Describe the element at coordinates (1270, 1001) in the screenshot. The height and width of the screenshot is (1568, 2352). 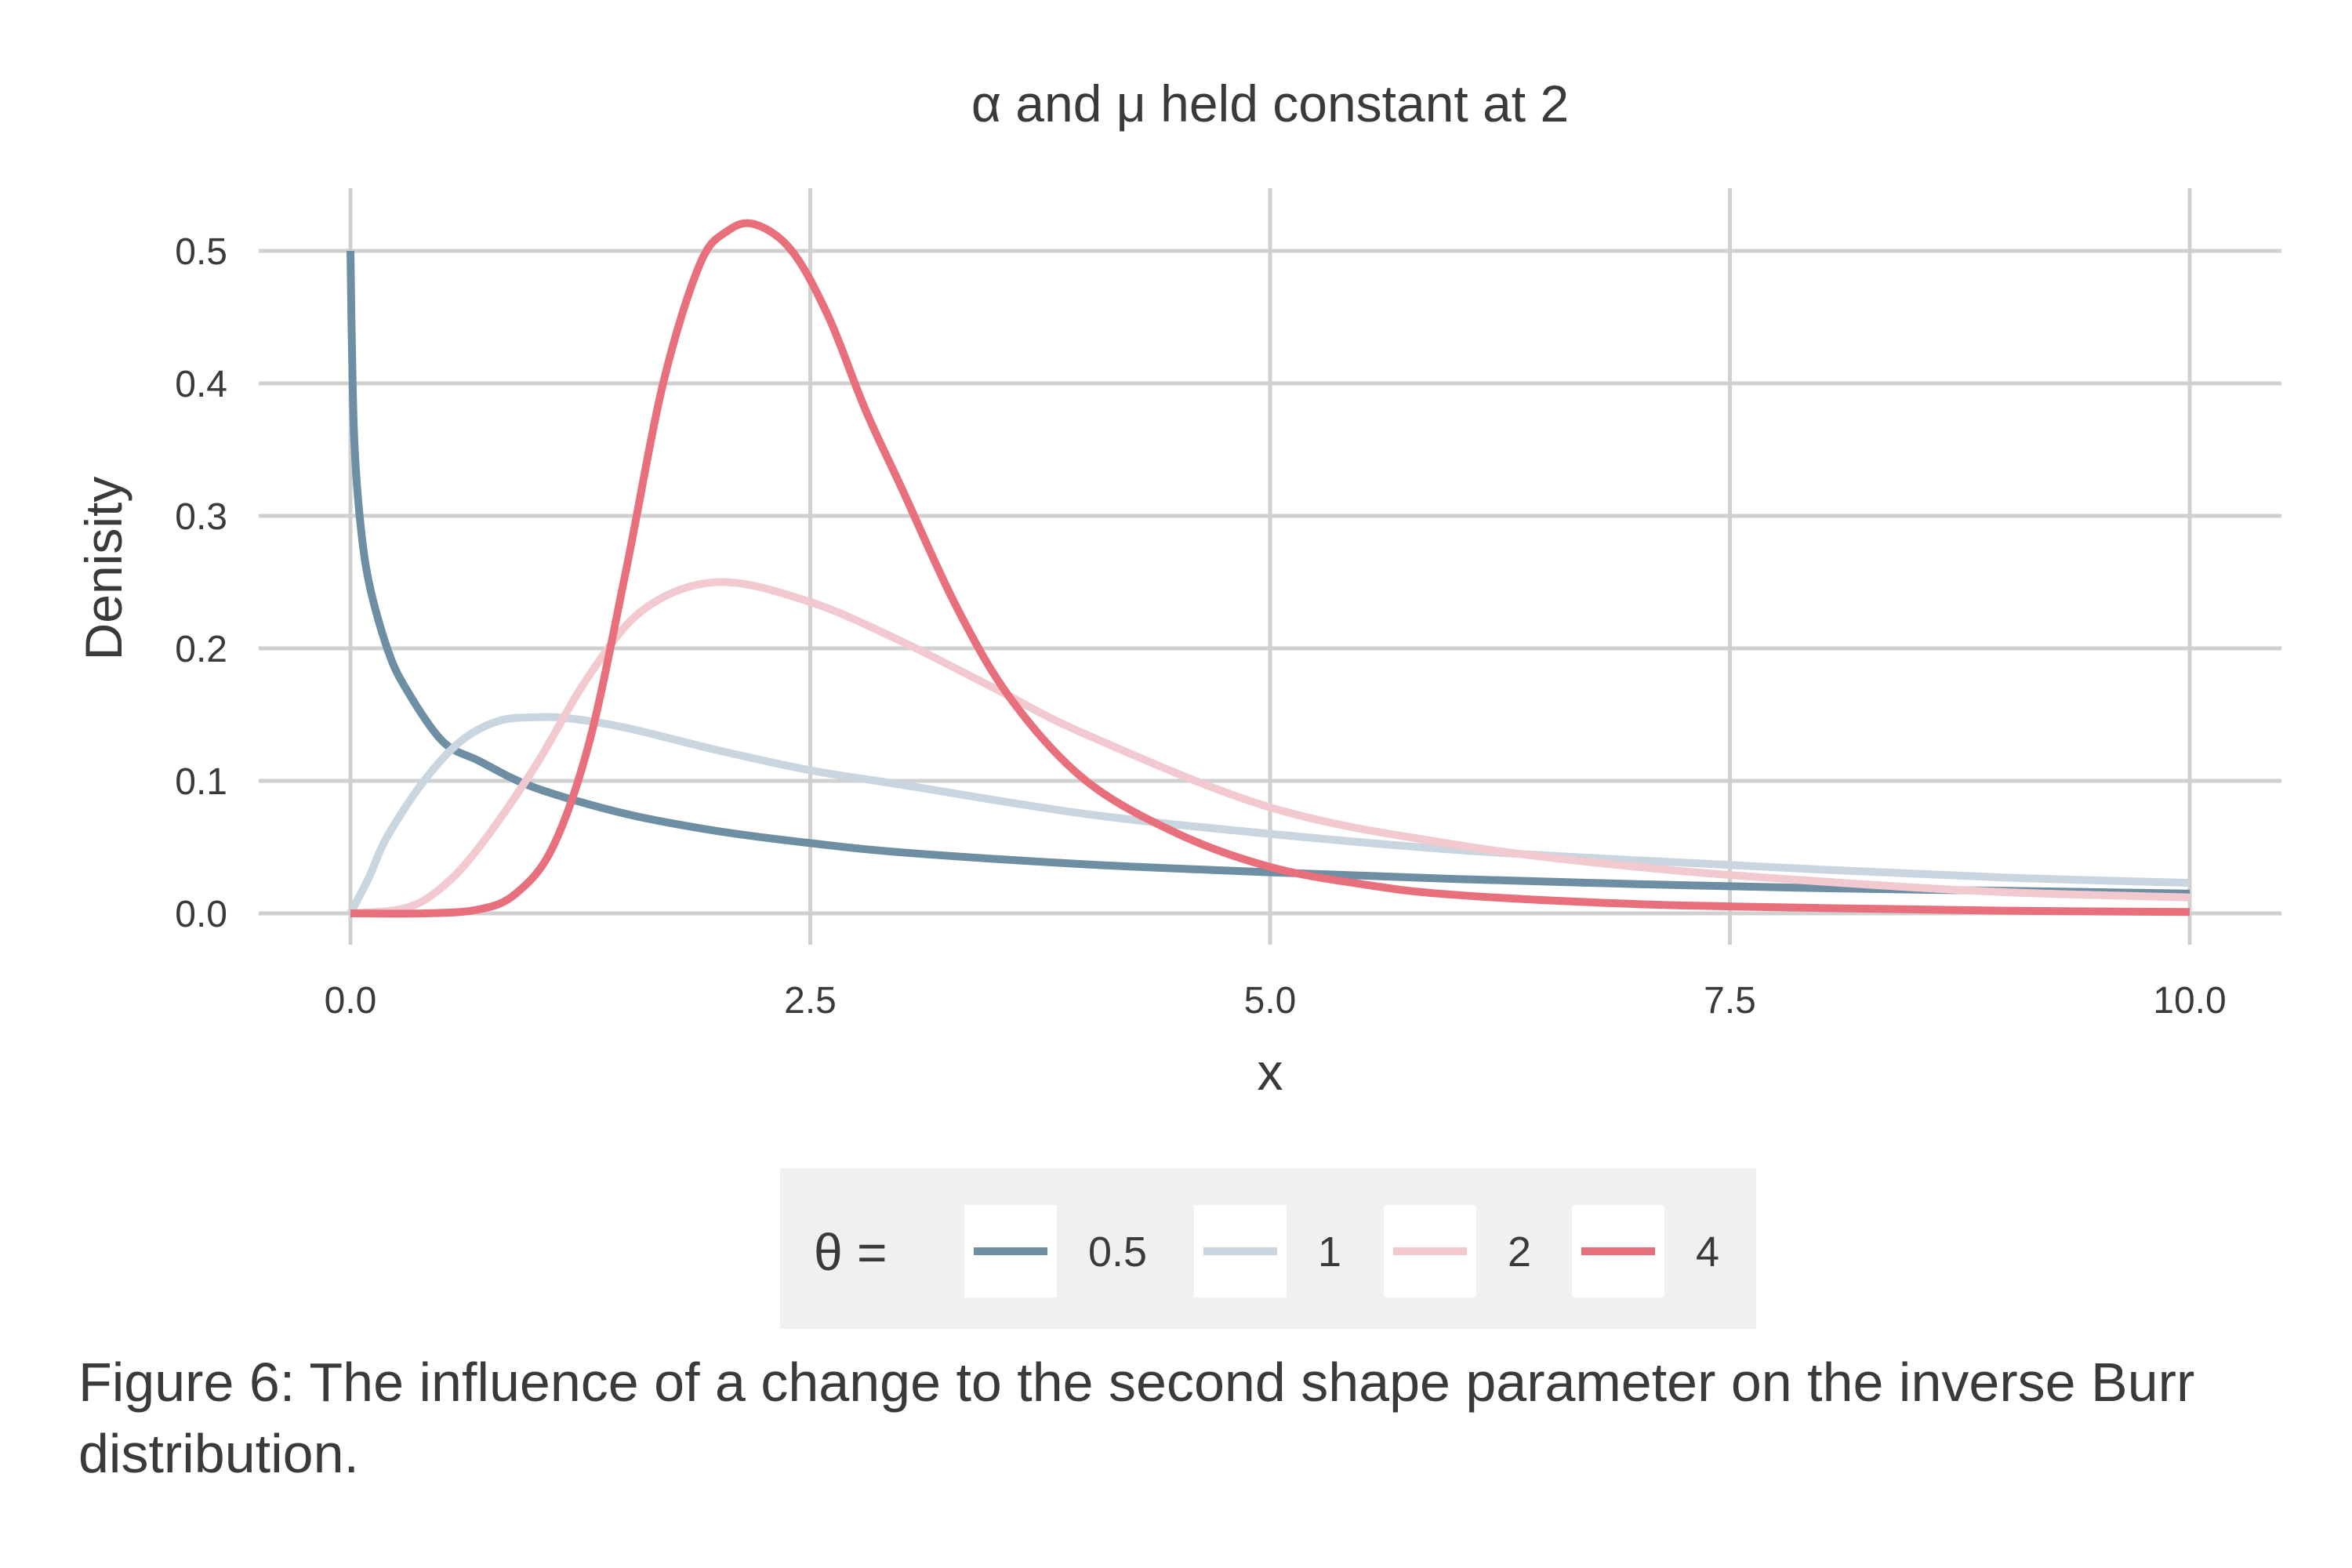
I see `x-tick-label: 5.0` at that location.